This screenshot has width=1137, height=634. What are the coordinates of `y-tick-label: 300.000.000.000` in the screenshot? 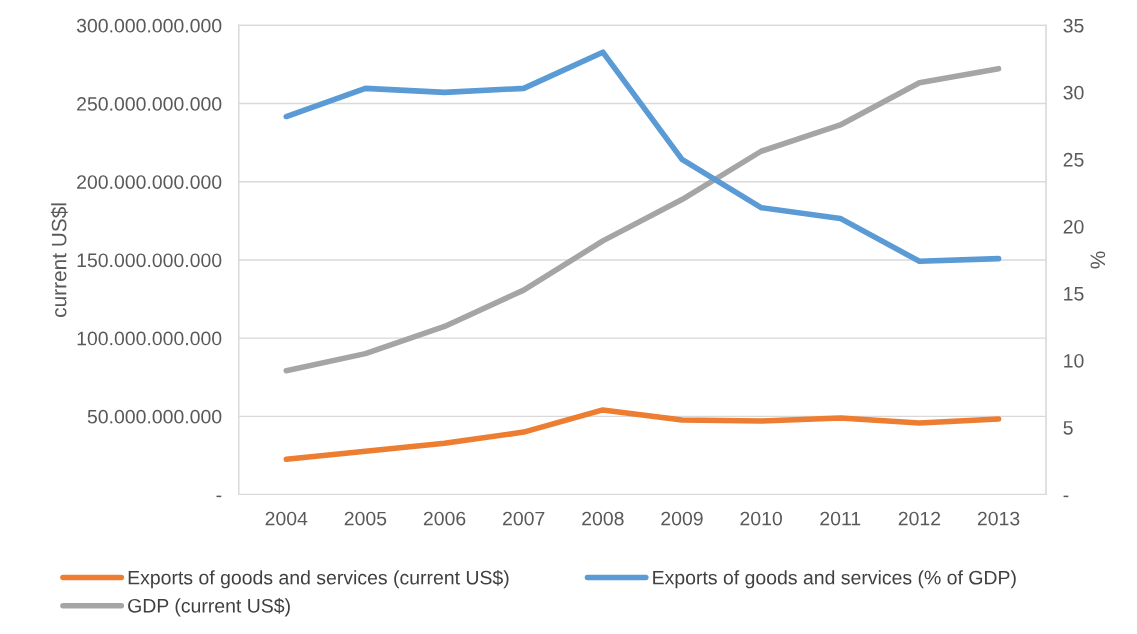 It's located at (149, 25).